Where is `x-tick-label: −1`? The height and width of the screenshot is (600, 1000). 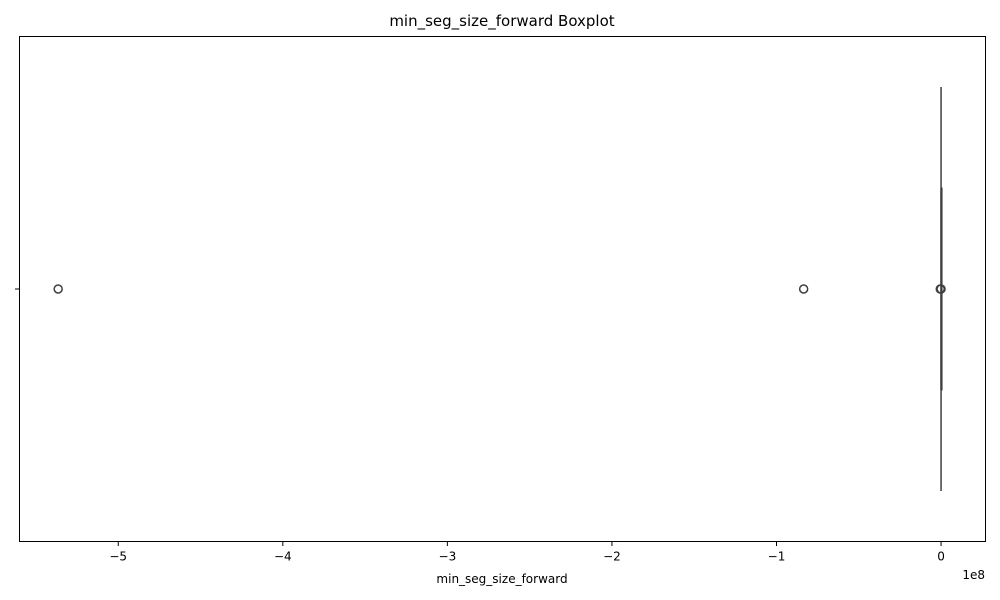
x-tick-label: −1 is located at coordinates (777, 557).